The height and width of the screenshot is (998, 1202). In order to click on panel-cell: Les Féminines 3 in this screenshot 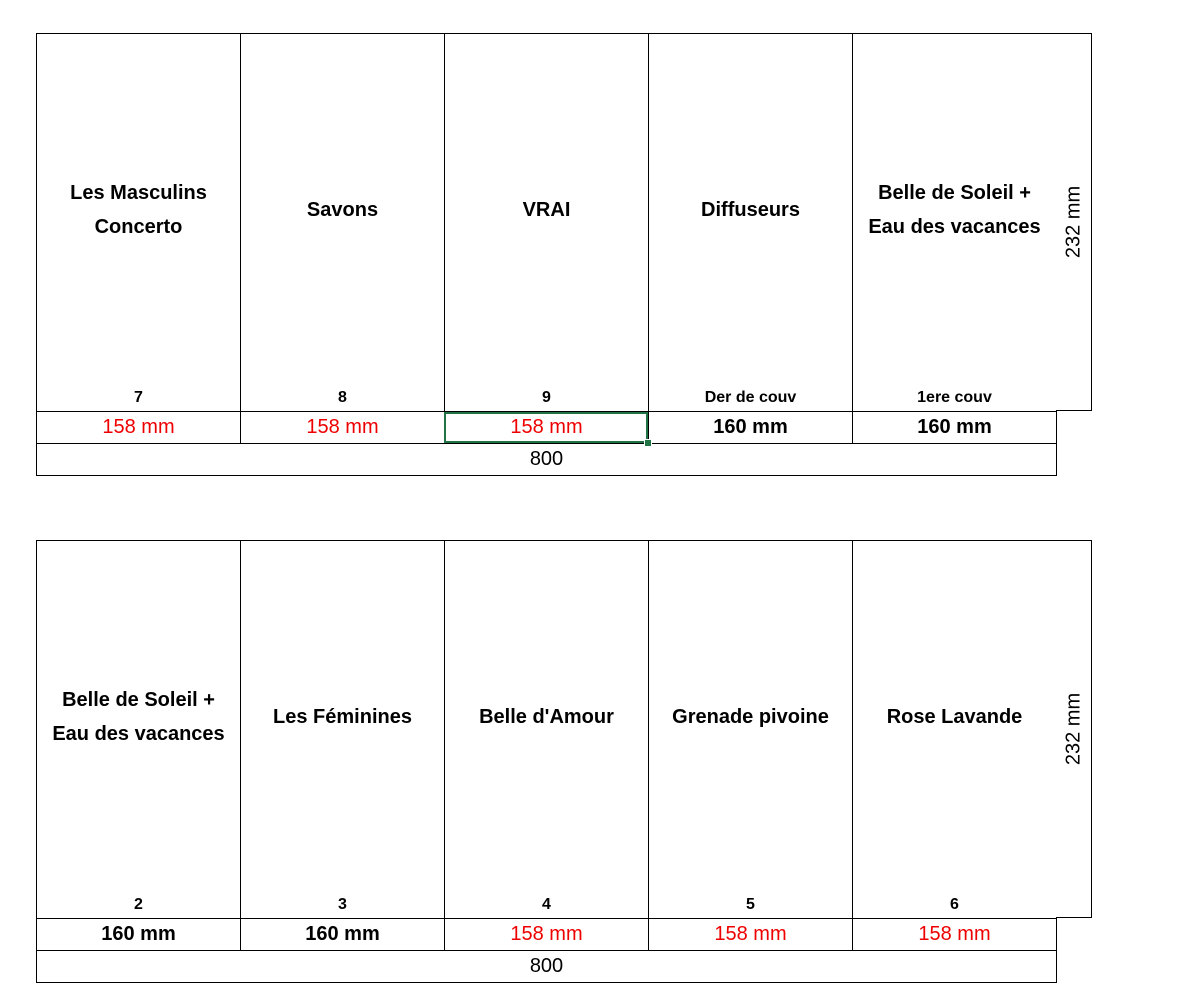, I will do `click(342, 729)`.